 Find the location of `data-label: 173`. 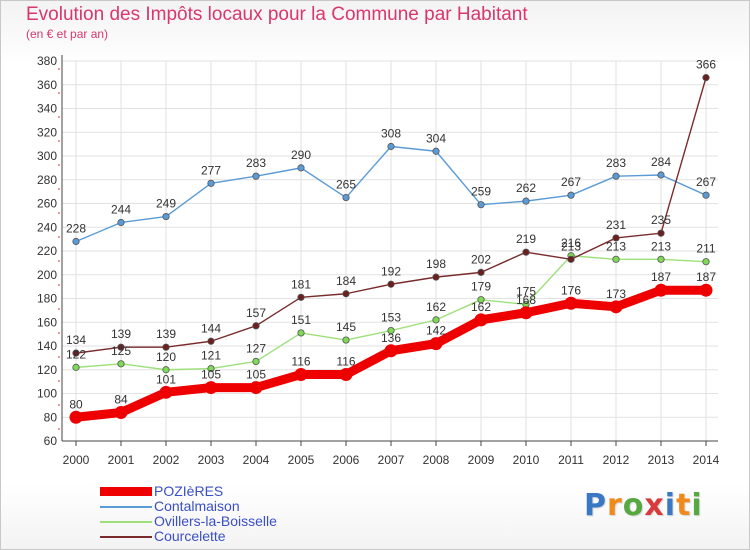

data-label: 173 is located at coordinates (616, 294).